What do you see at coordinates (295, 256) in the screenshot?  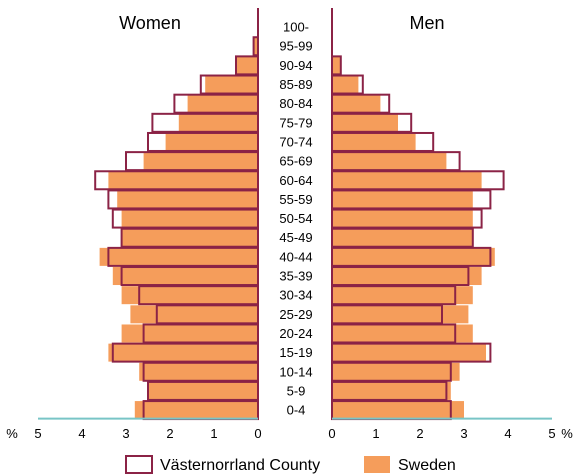 I see `age-label: 40-44` at bounding box center [295, 256].